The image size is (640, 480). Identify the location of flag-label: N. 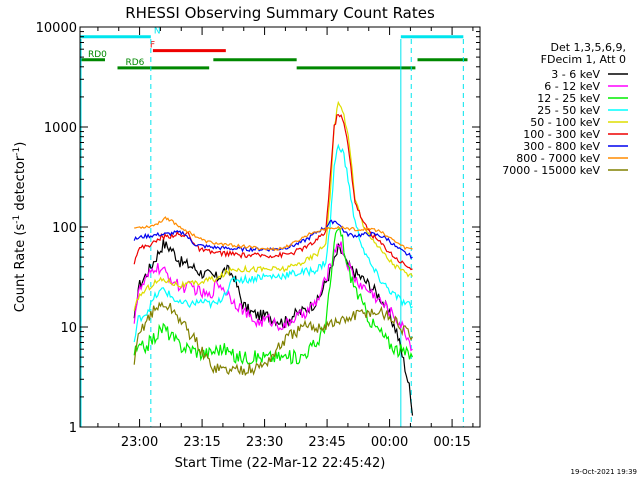
(157, 32).